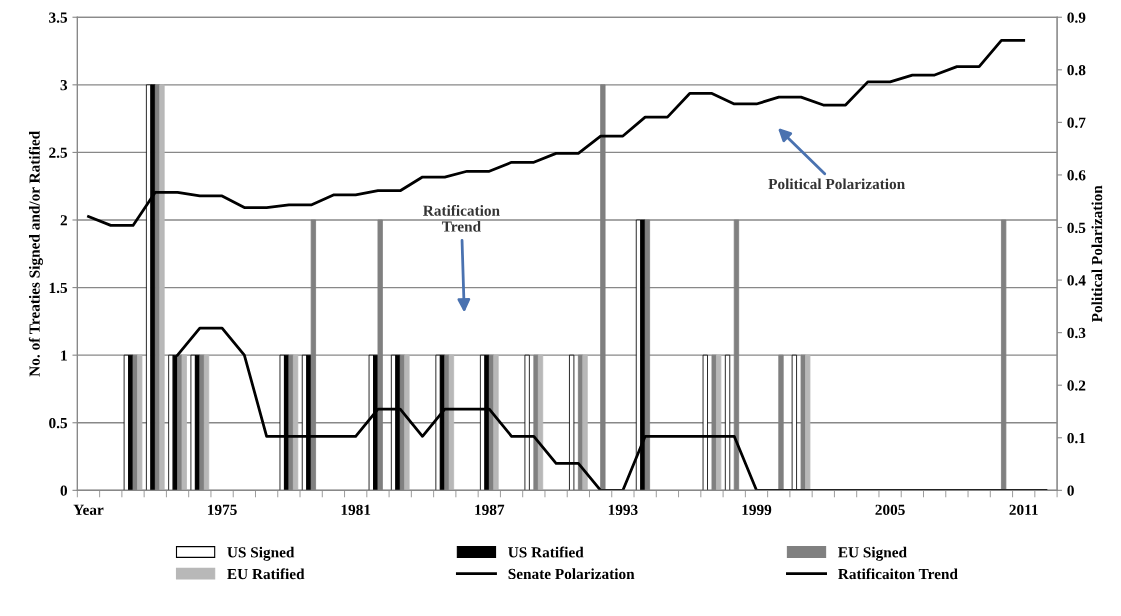 Image resolution: width=1121 pixels, height=616 pixels. What do you see at coordinates (836, 184) in the screenshot?
I see `annotation: Political Polarization` at bounding box center [836, 184].